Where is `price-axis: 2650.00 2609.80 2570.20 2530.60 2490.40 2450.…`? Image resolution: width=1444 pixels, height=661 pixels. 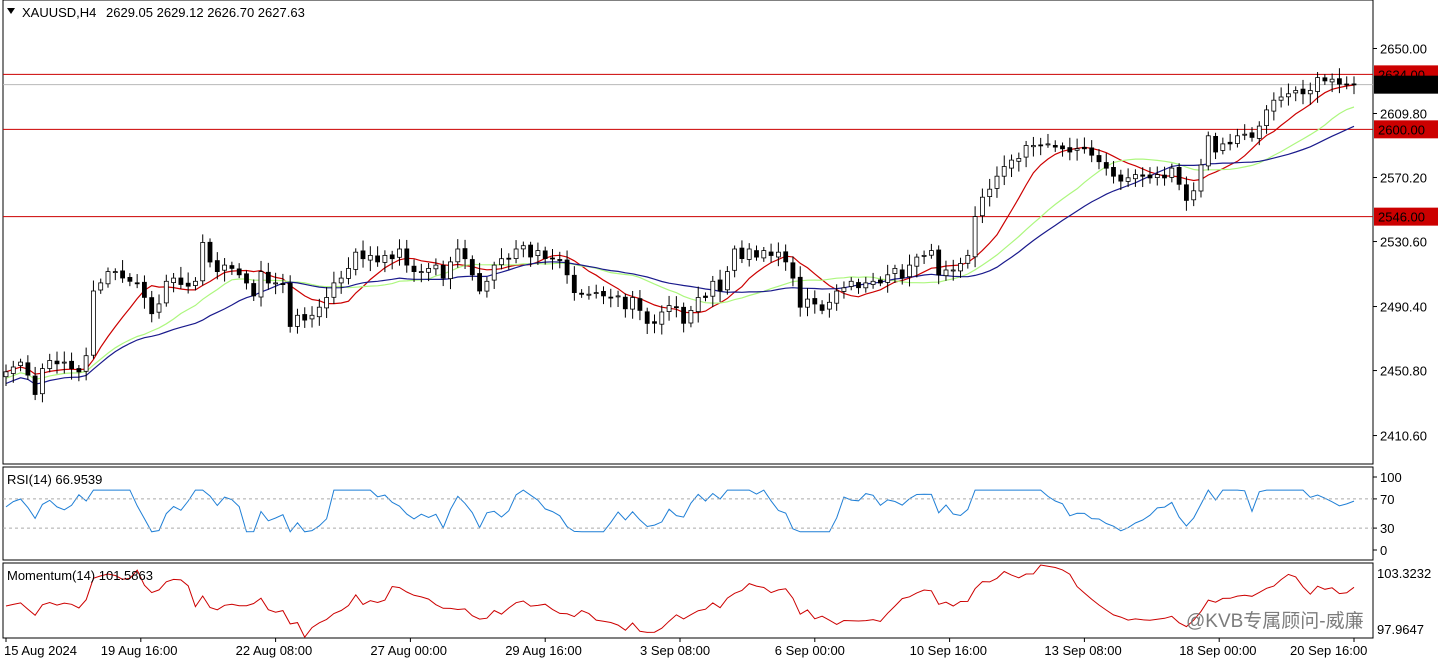 price-axis: 2650.00 2609.80 2570.20 2530.60 2490.40 2450.… is located at coordinates (1400, 243).